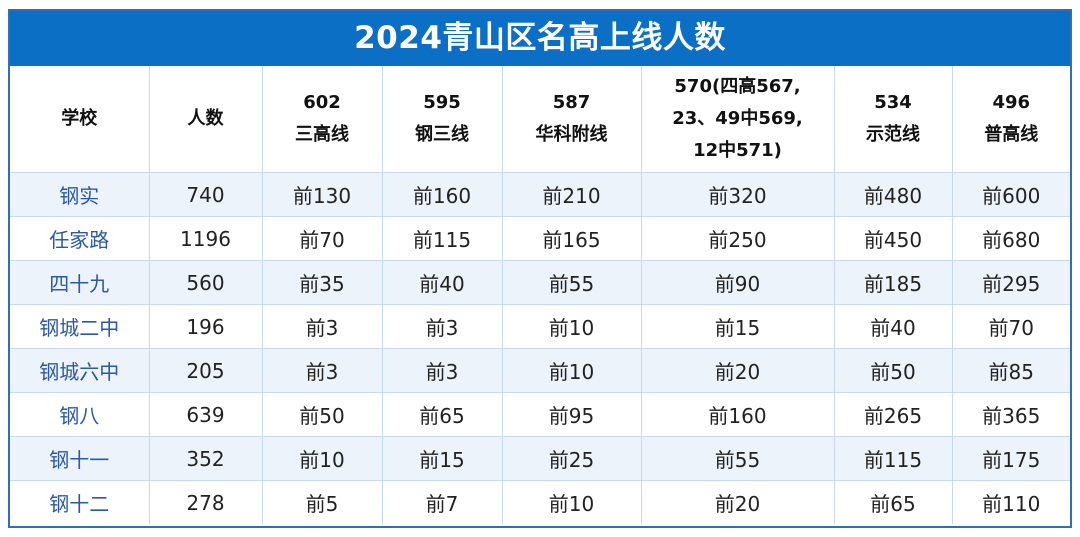 Image resolution: width=1080 pixels, height=537 pixels. I want to click on student-count-cell: 278, so click(206, 502).